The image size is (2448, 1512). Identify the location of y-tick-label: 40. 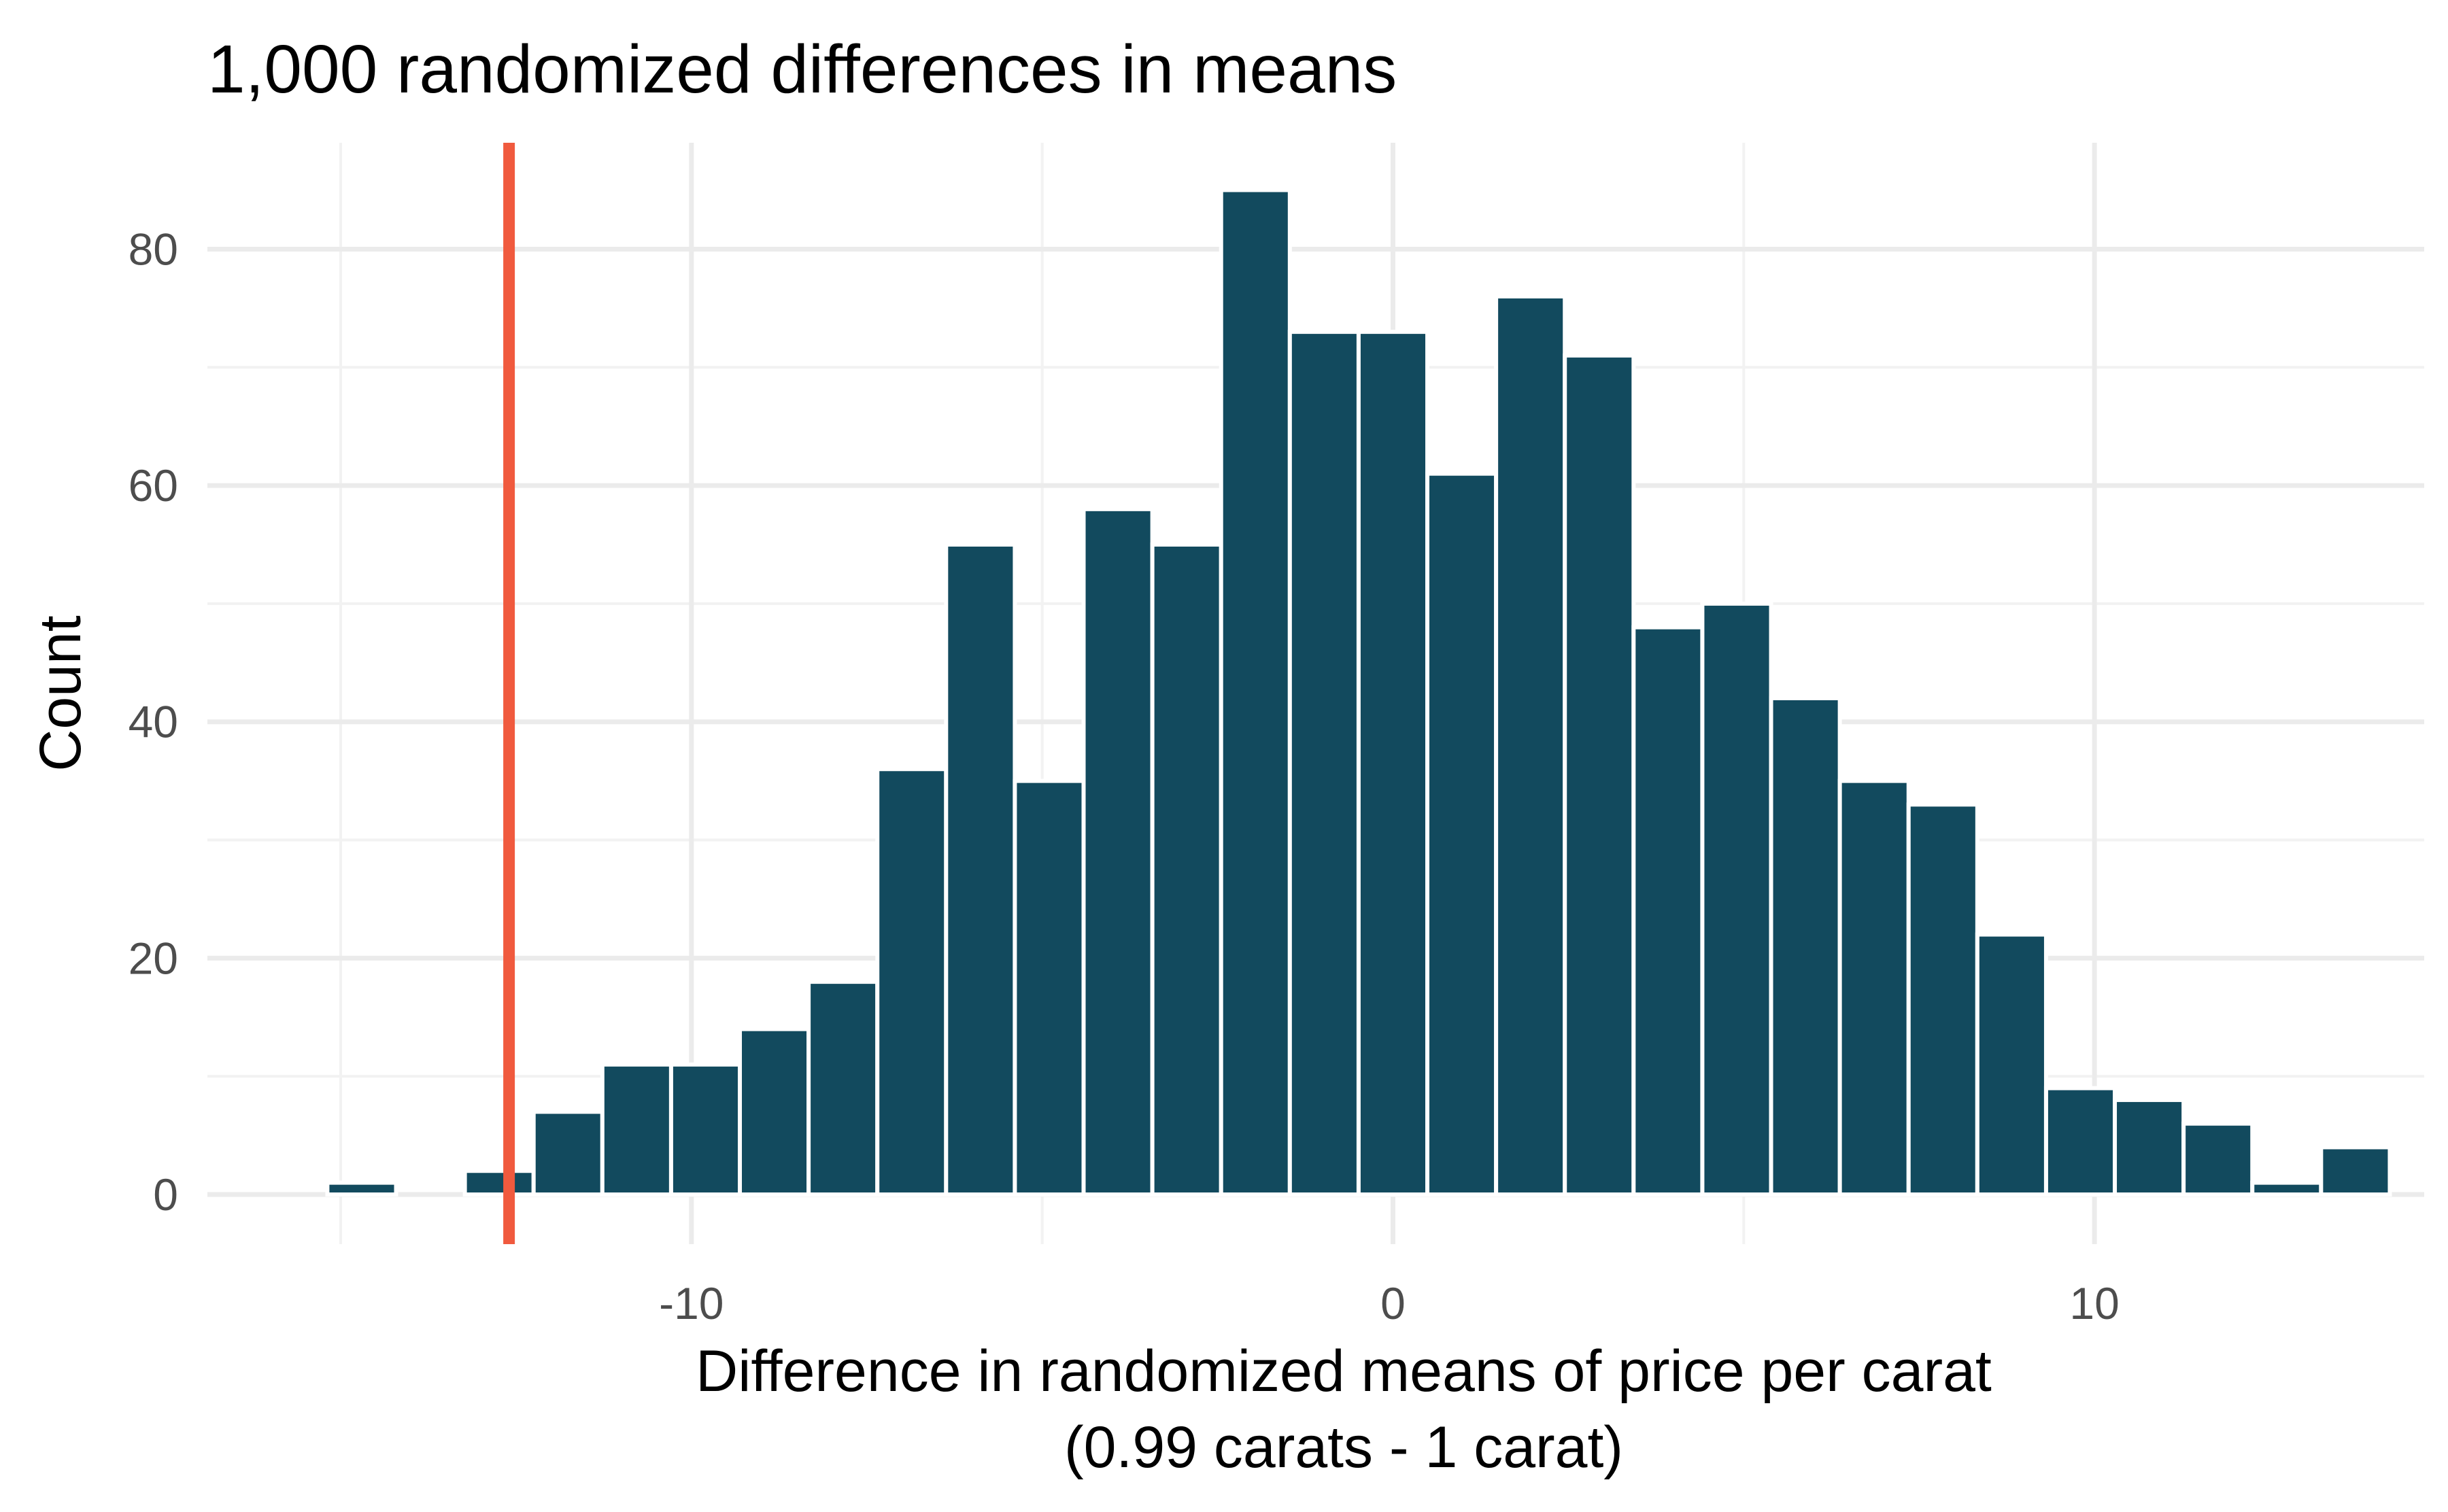
(154, 722).